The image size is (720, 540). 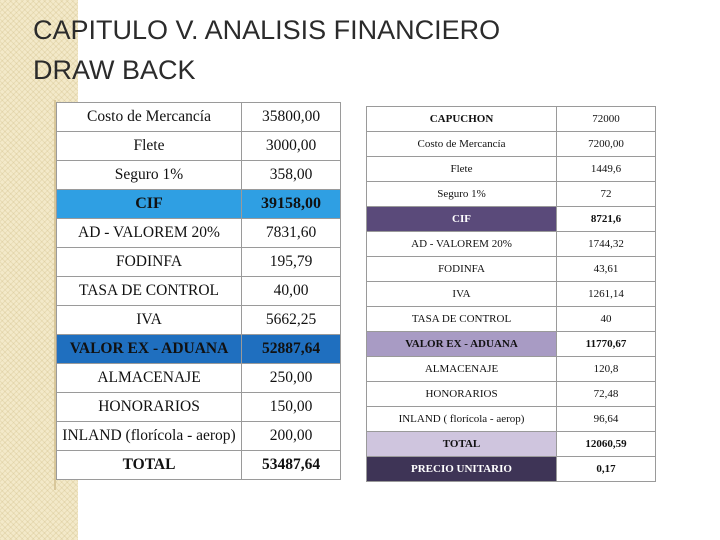 What do you see at coordinates (606, 269) in the screenshot?
I see `row-value: 43,61` at bounding box center [606, 269].